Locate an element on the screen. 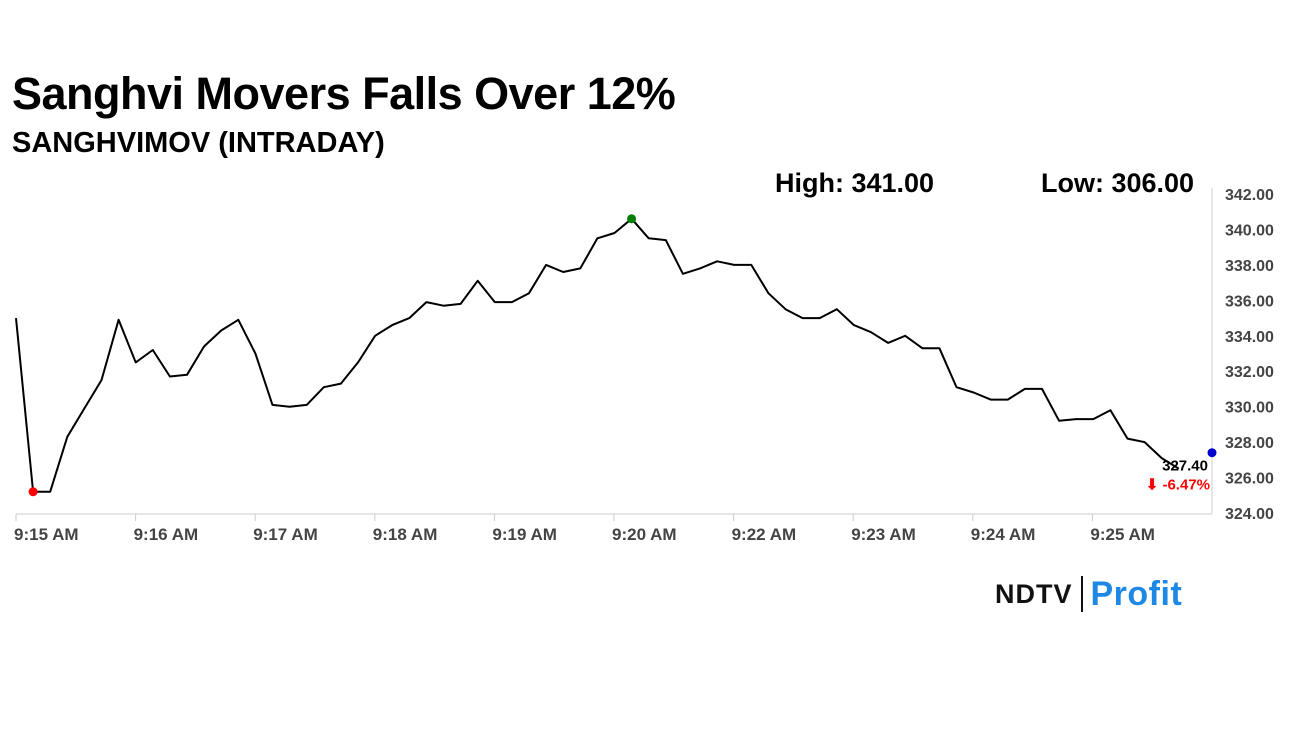 Image resolution: width=1296 pixels, height=729 pixels. brand-ndtv: NDTV is located at coordinates (1034, 593).